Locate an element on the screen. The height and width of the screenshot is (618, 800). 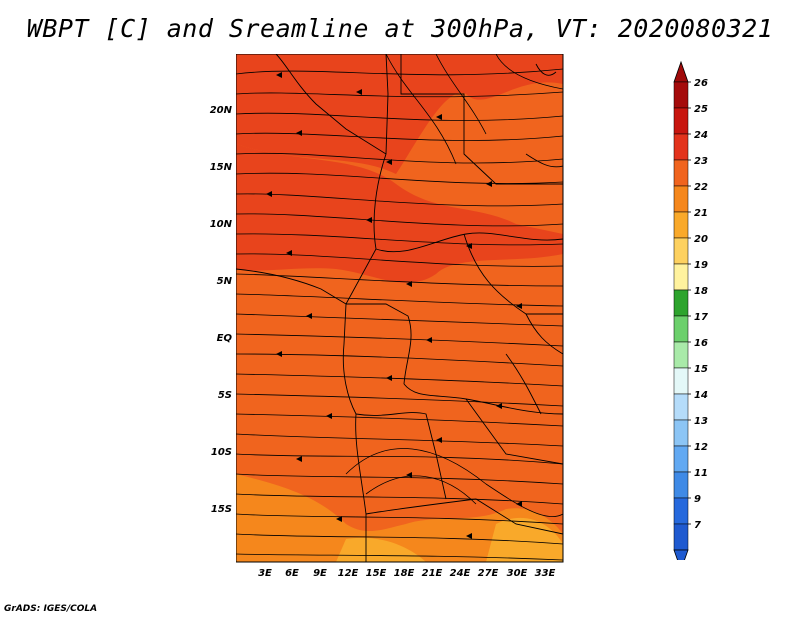
coolest-region-southeast is located at coordinates (524, 539).